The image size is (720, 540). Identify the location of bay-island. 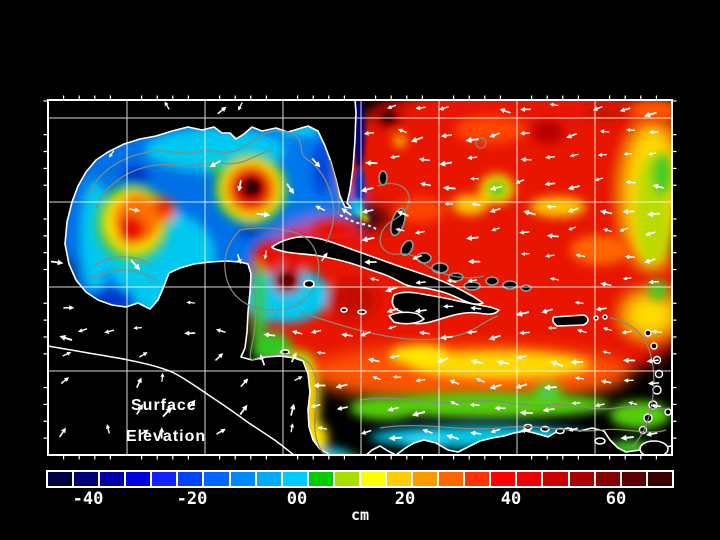
(285, 352).